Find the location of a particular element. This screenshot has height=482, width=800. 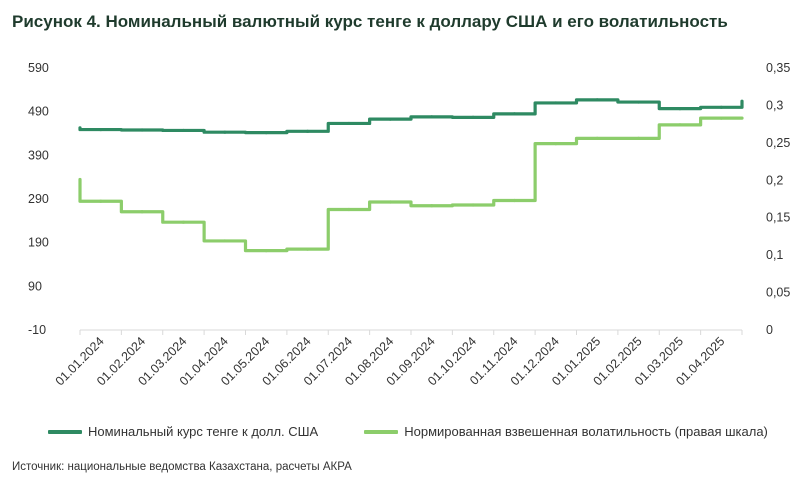

y-right-tick-label: 0,35 is located at coordinates (778, 68).